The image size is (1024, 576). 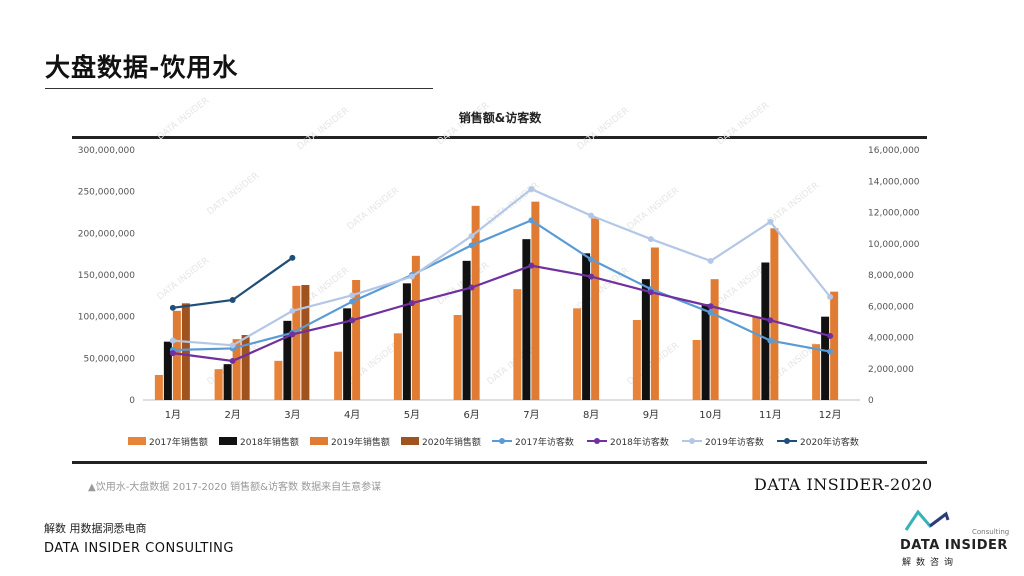 I want to click on page-title: 大盘数据-饮用水, so click(x=142, y=67).